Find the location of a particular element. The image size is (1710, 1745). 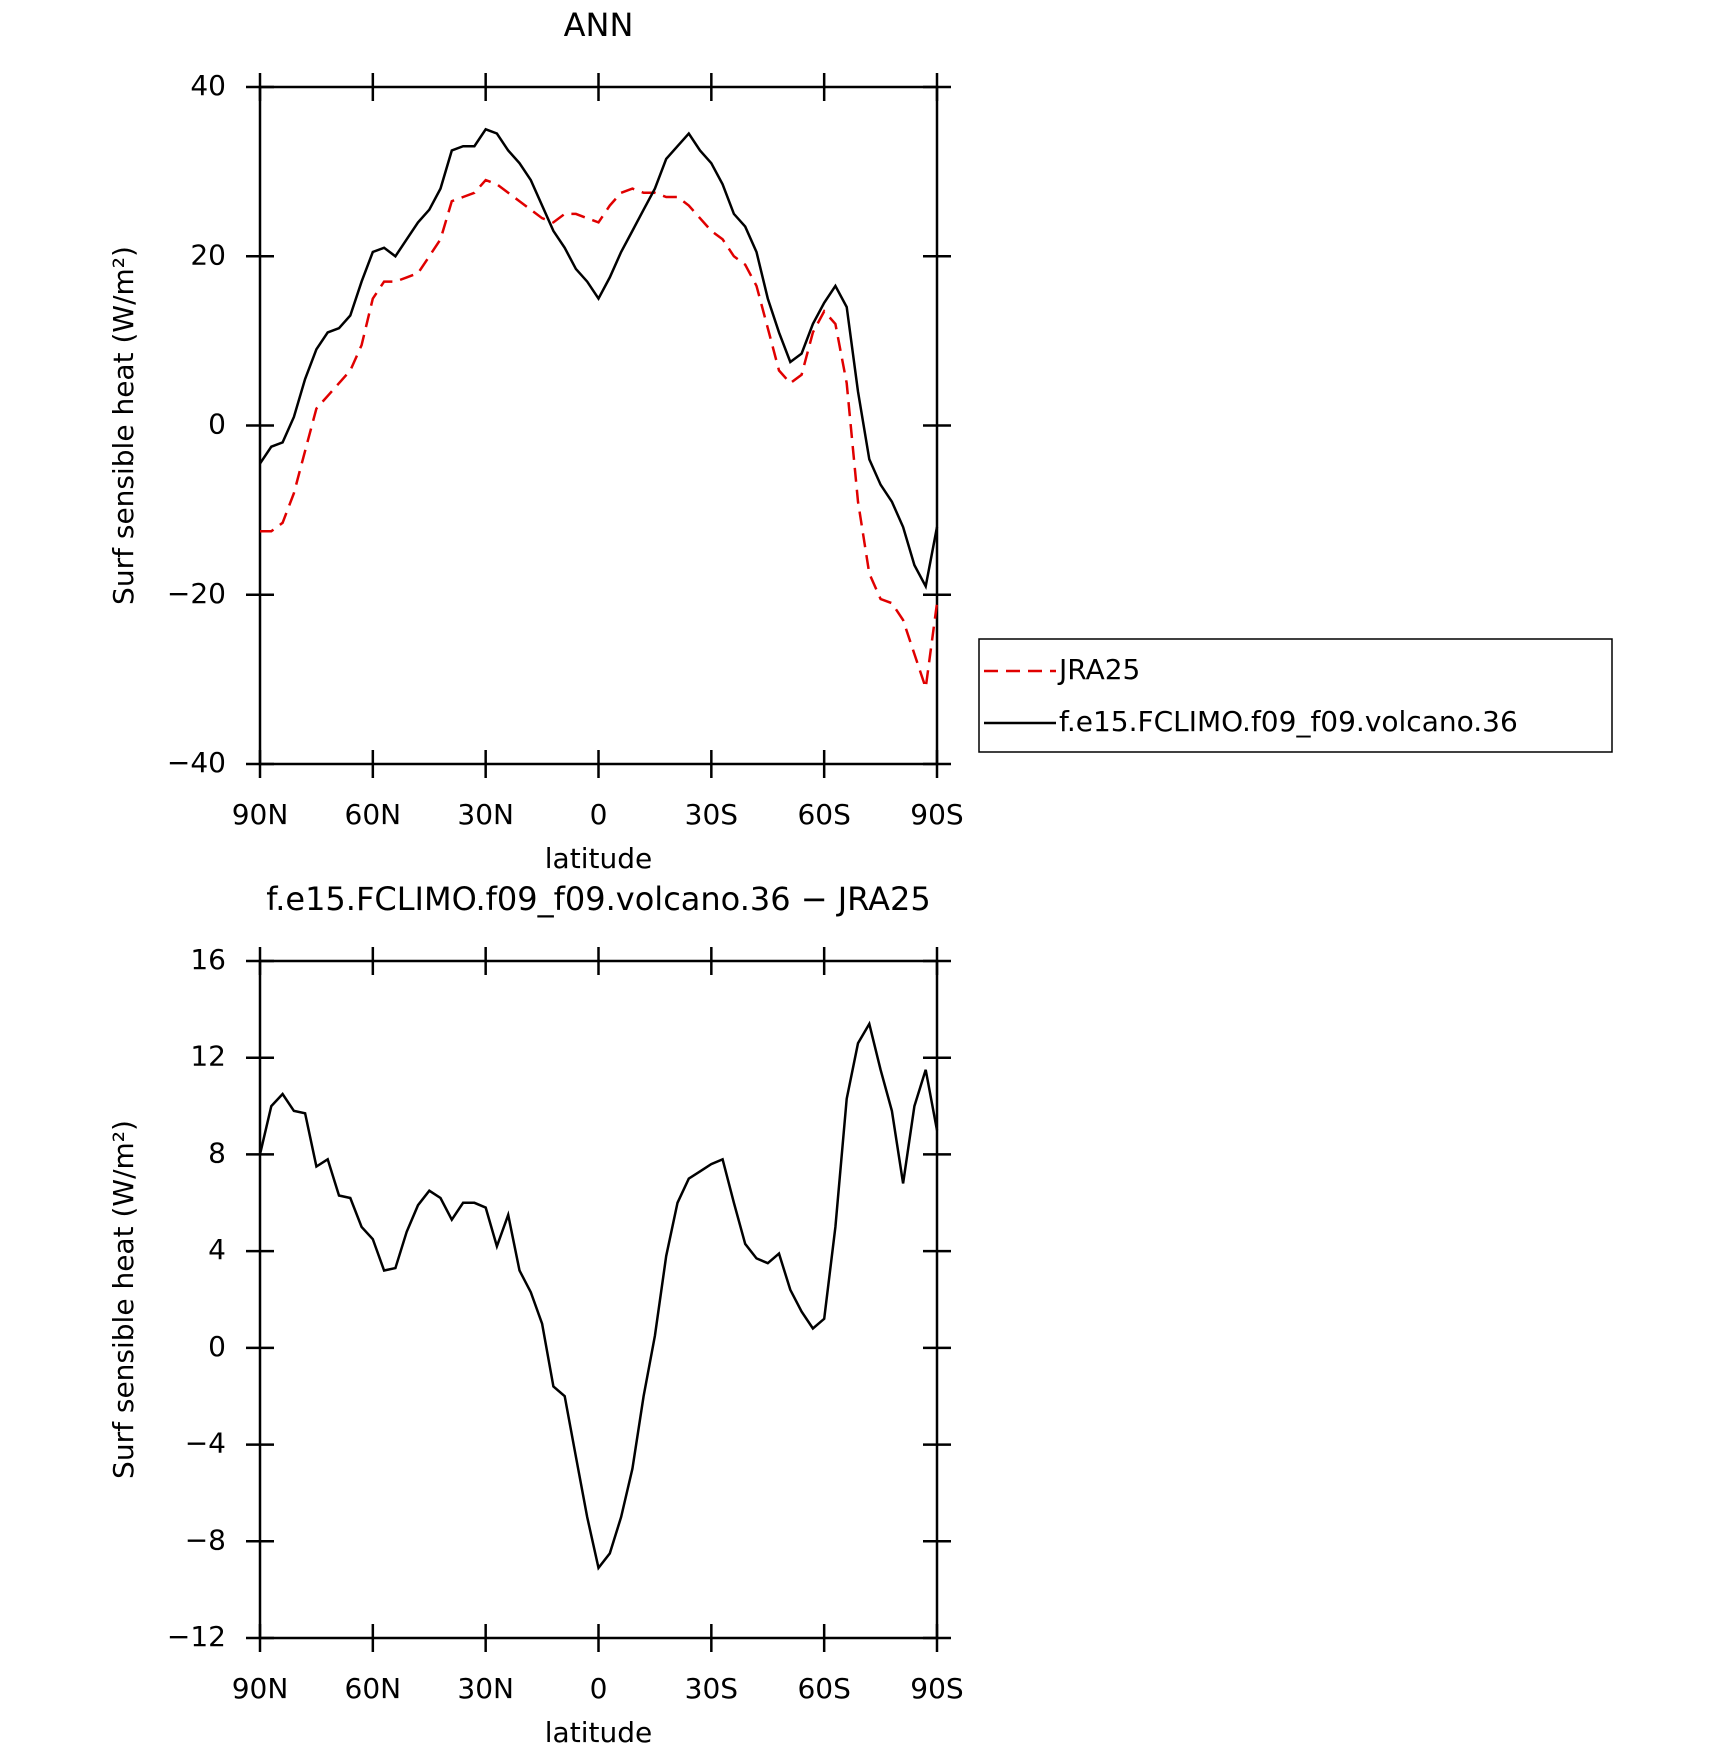

y-tick-label: 4 is located at coordinates (217, 1249).